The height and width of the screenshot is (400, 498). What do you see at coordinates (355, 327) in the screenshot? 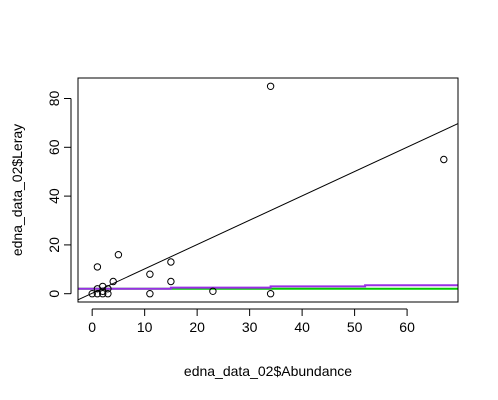
I see `x-tick-label: 50` at bounding box center [355, 327].